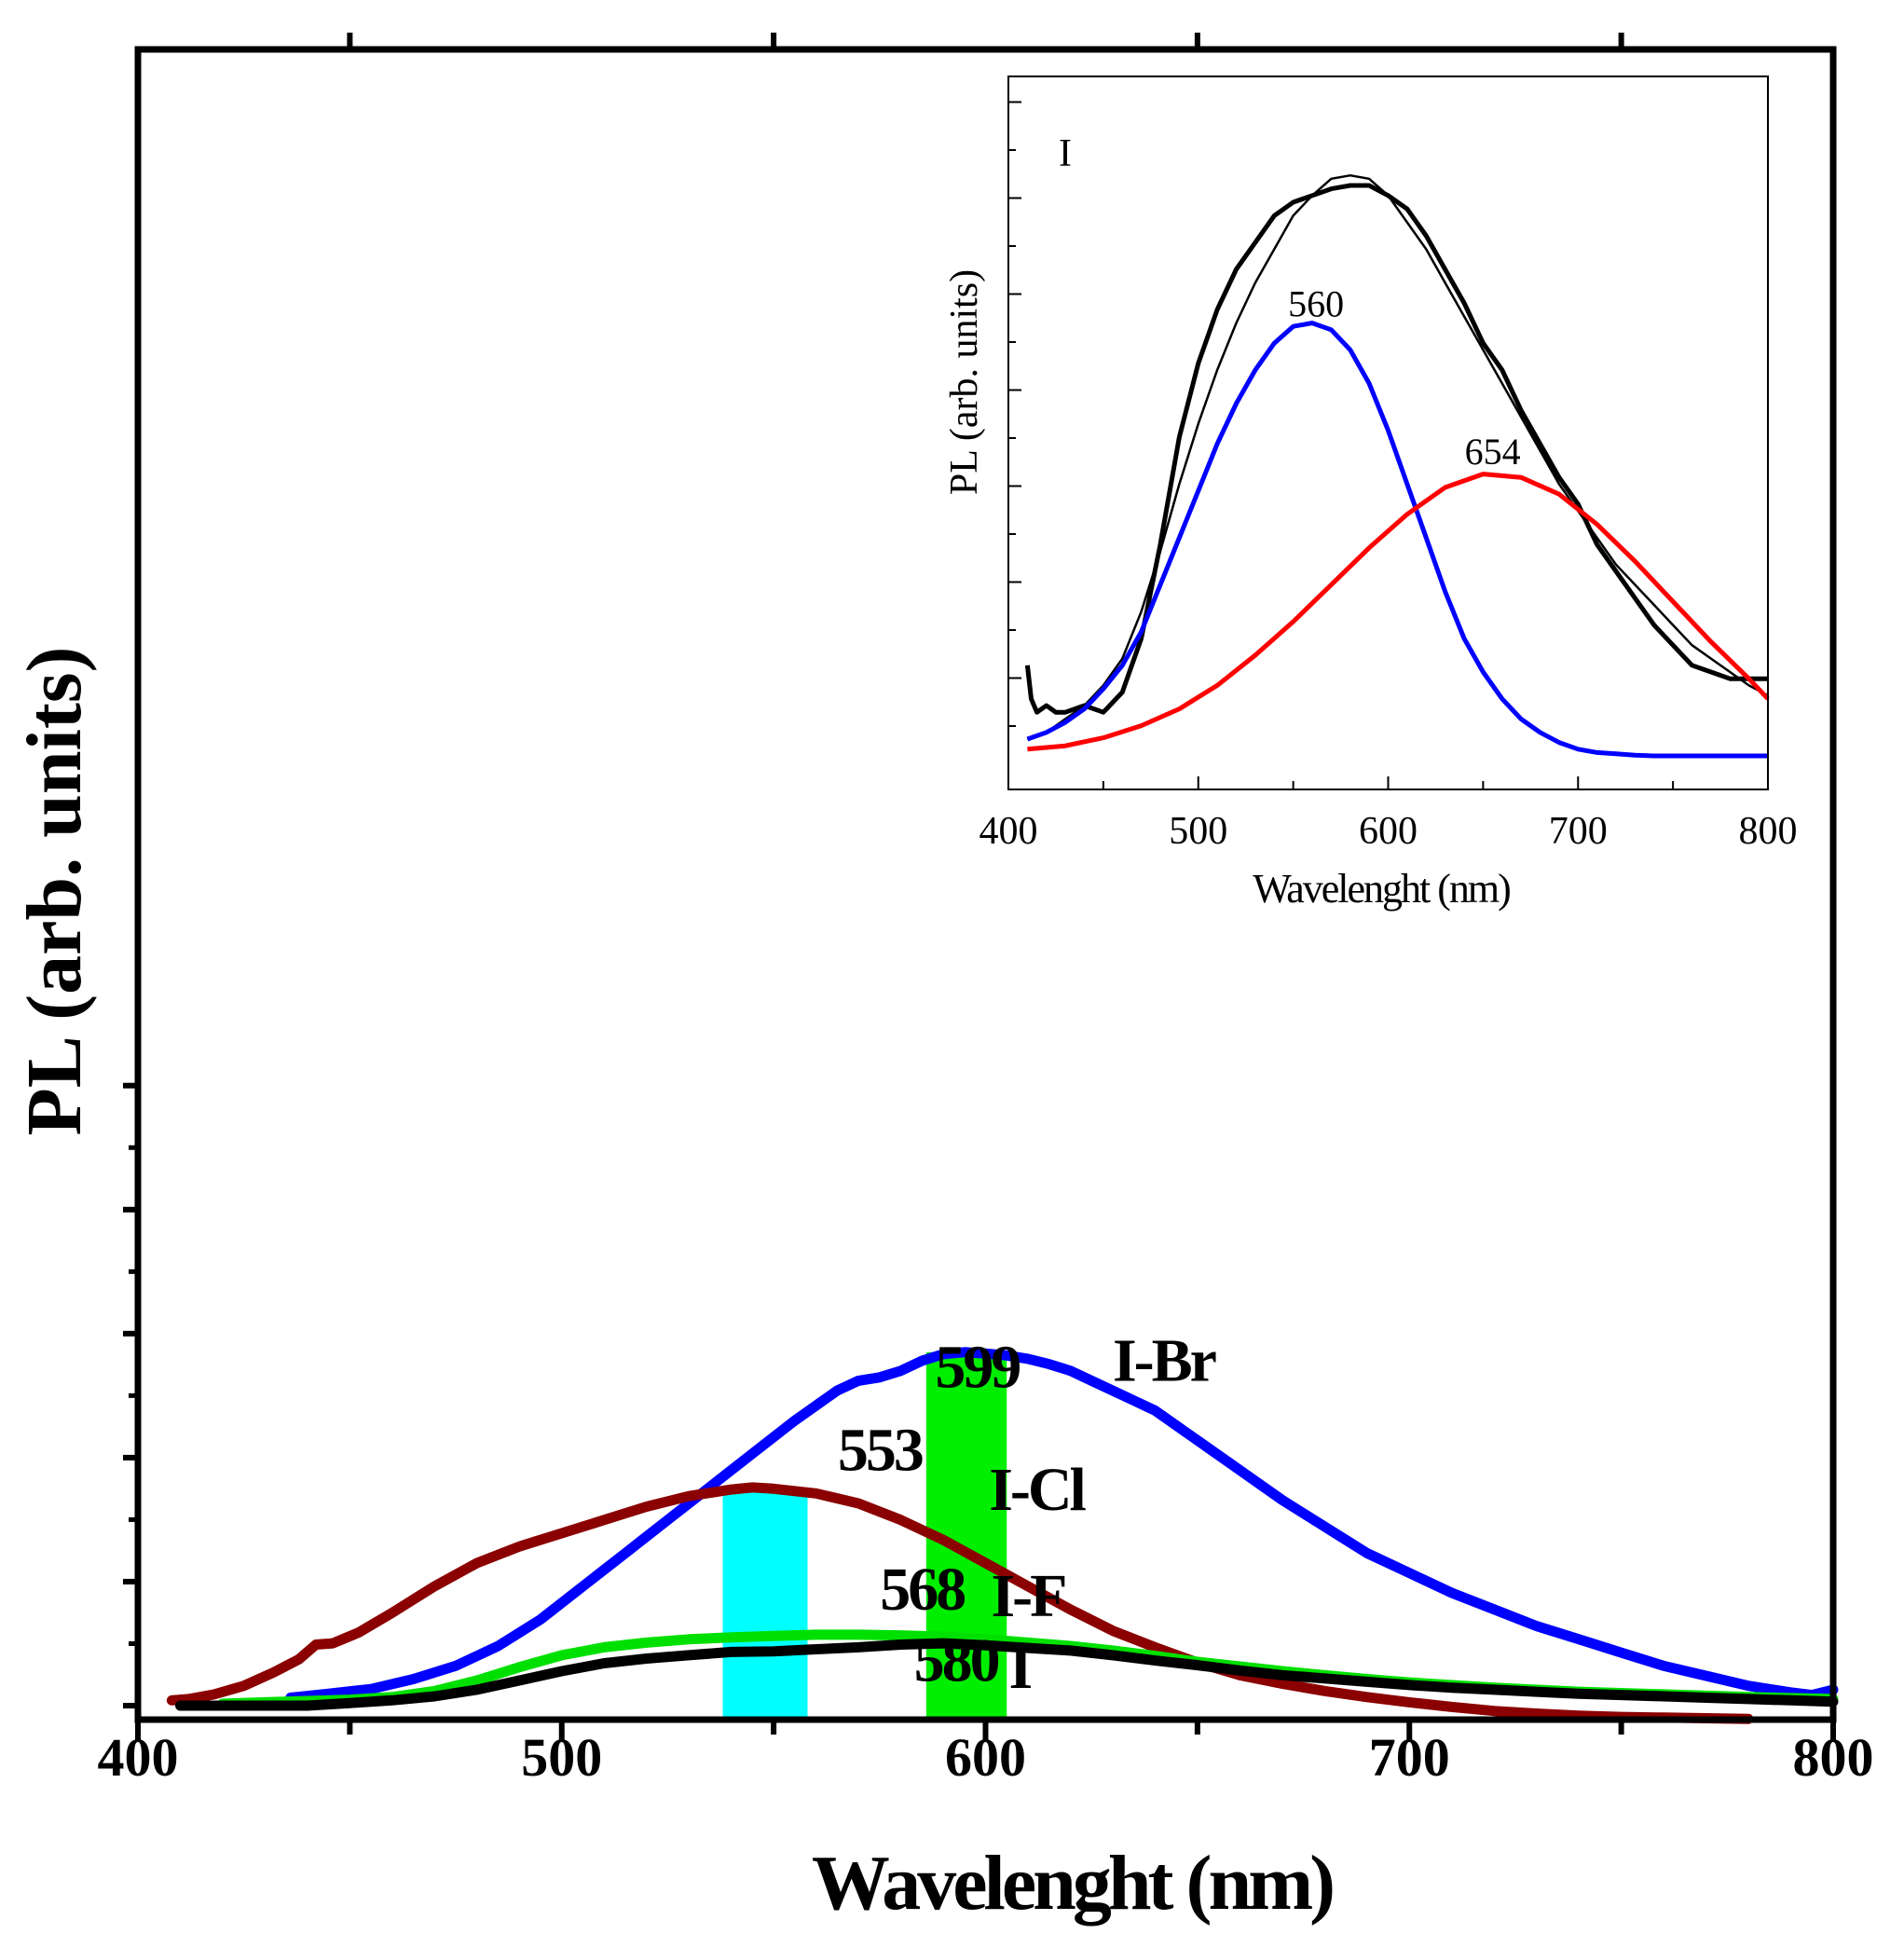 The height and width of the screenshot is (1934, 1904). I want to click on series-line-i-cl, so click(960, 1603).